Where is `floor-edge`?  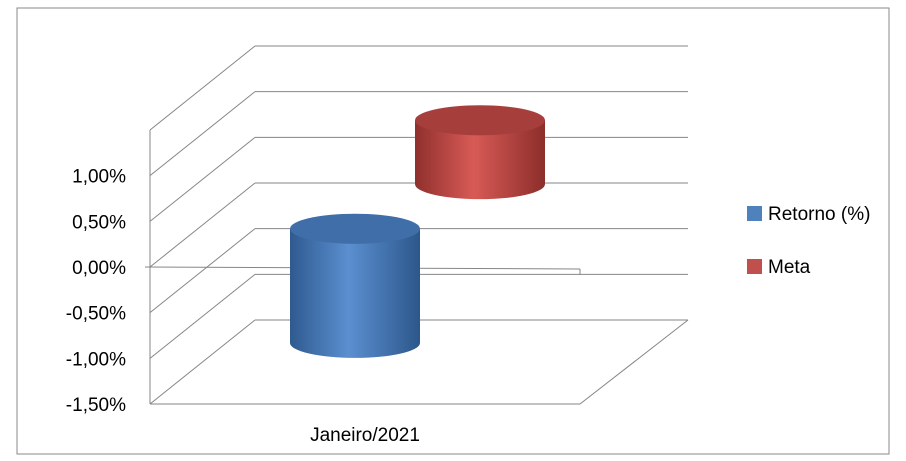 floor-edge is located at coordinates (419, 362).